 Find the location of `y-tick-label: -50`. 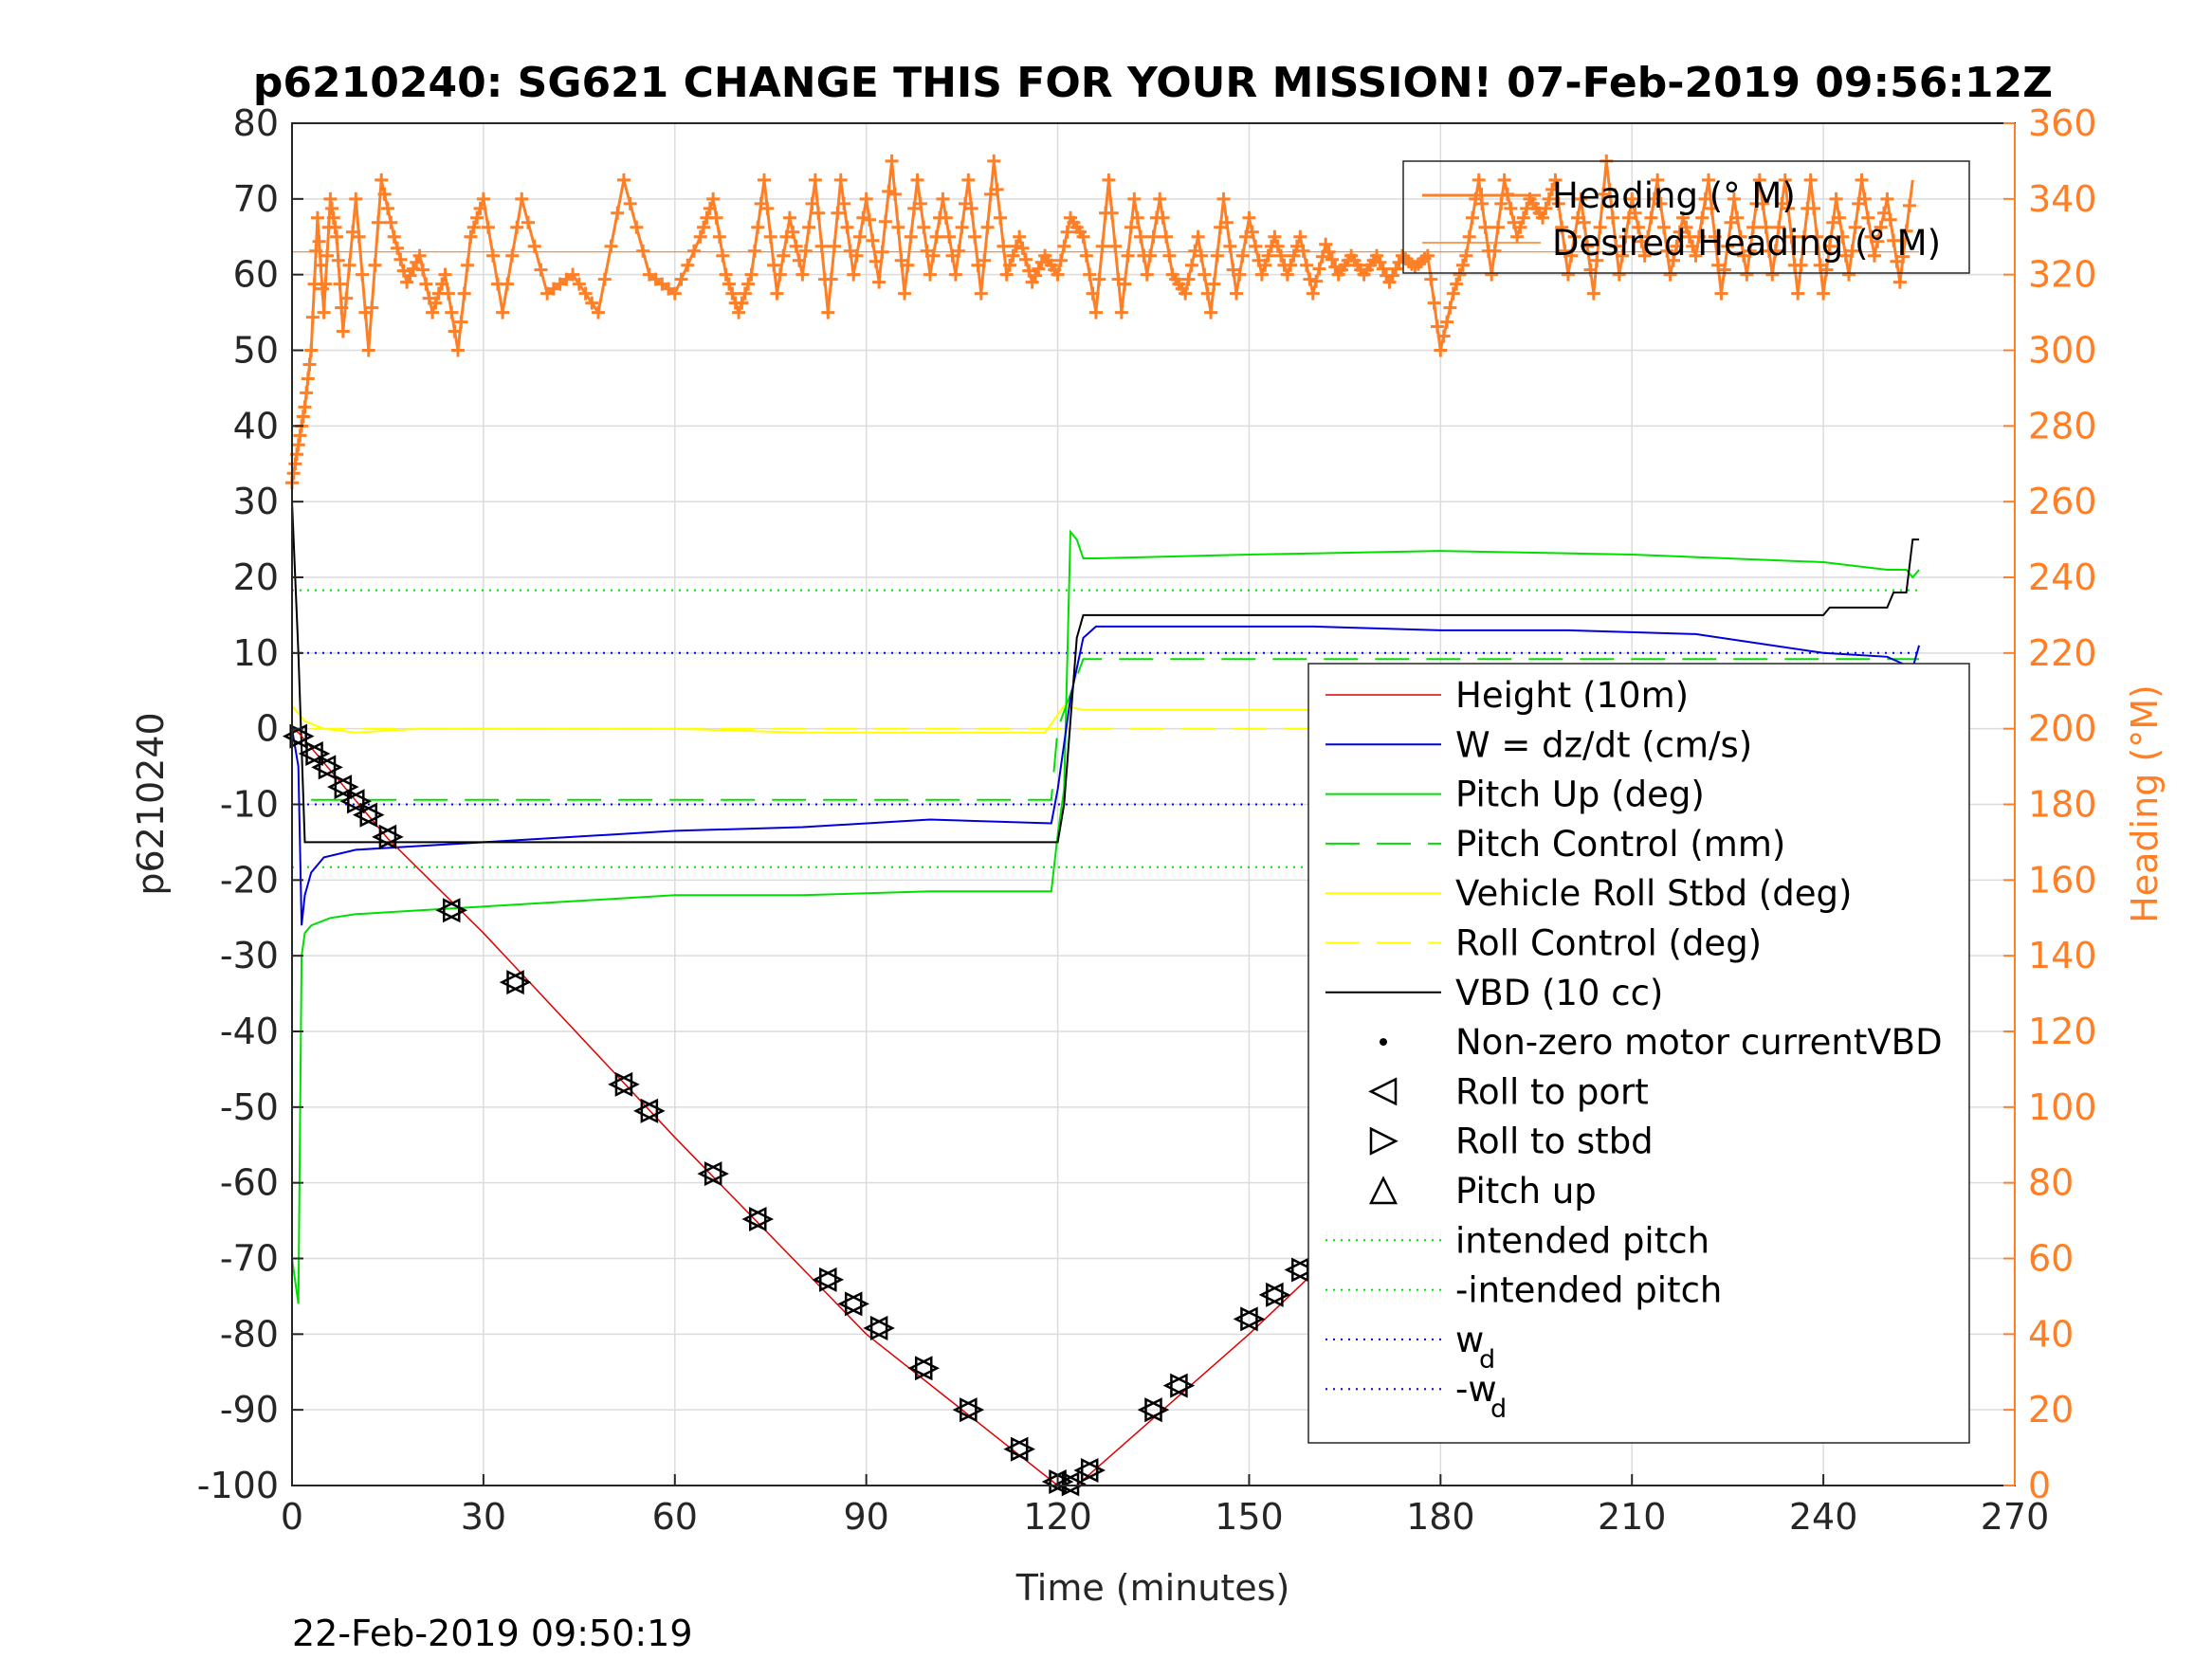

y-tick-label: -50 is located at coordinates (249, 1107).